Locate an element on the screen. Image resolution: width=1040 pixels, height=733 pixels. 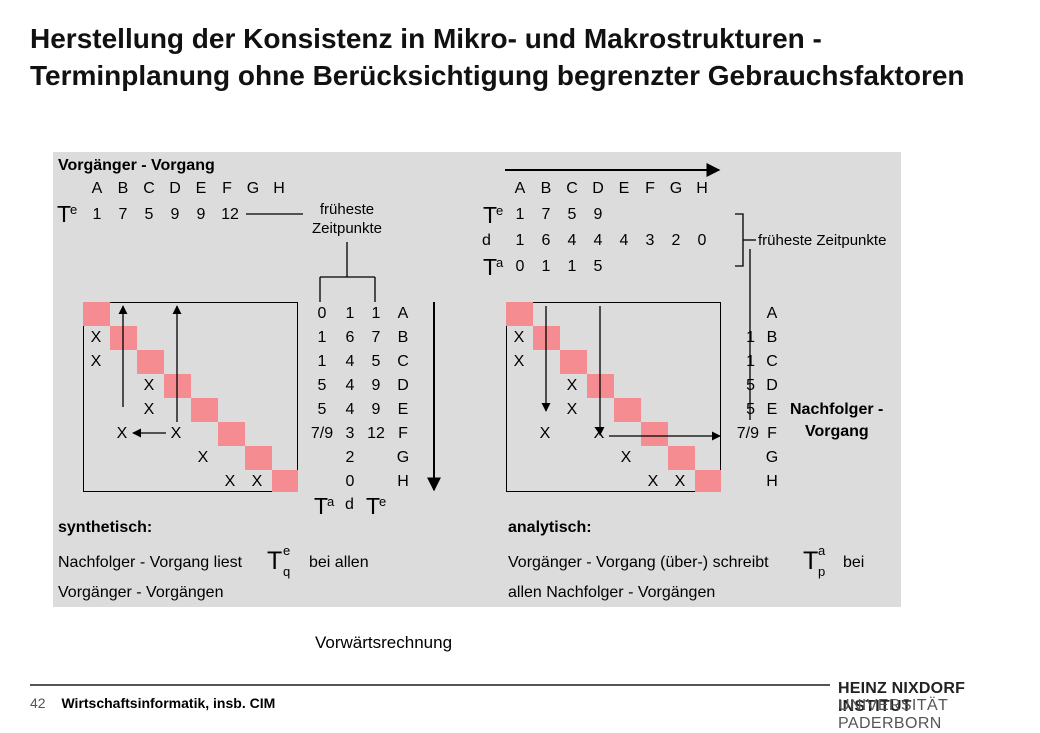
right-letter: B is located at coordinates (546, 188).